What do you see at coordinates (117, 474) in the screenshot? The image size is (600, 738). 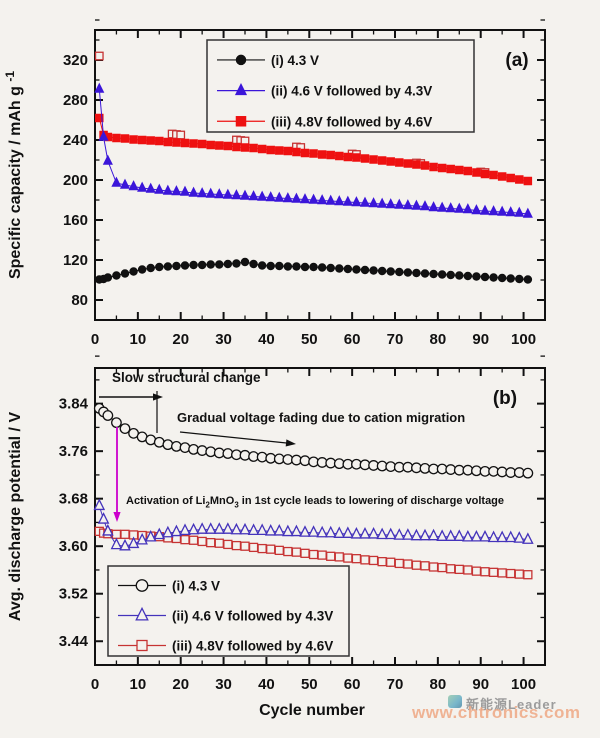 I see `activation-arrow` at bounding box center [117, 474].